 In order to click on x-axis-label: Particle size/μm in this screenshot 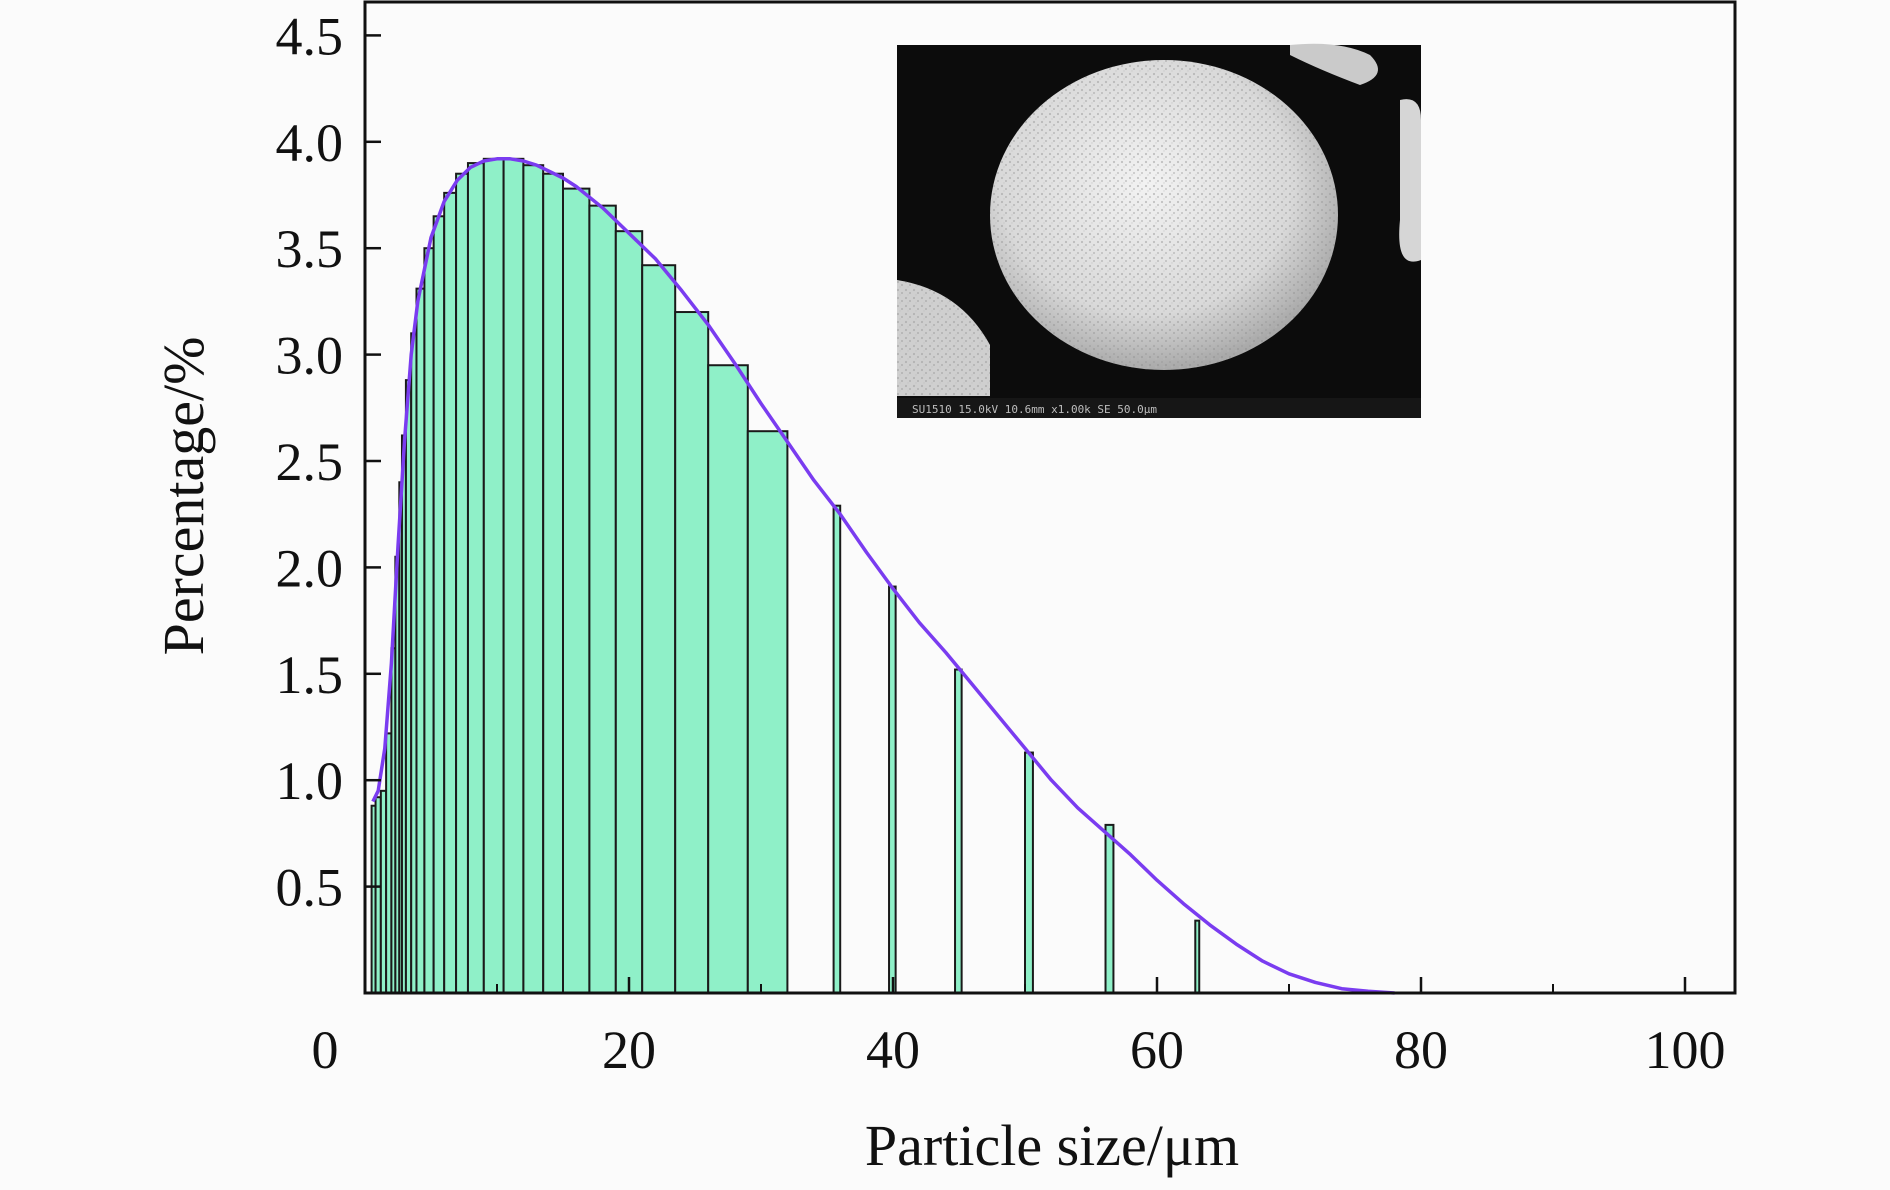, I will do `click(1052, 1145)`.